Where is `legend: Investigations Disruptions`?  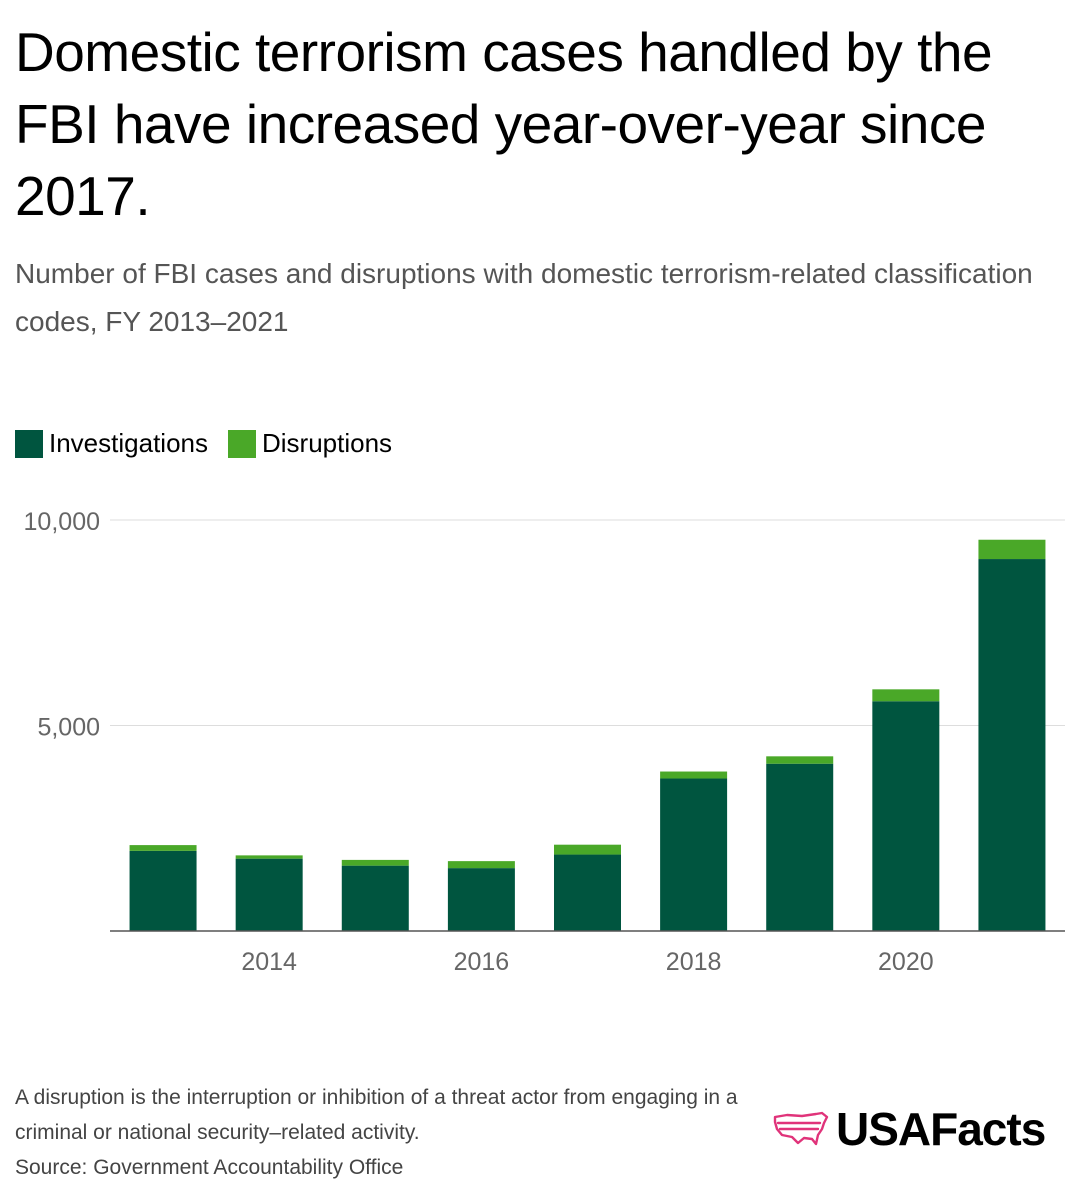 legend: Investigations Disruptions is located at coordinates (213, 443).